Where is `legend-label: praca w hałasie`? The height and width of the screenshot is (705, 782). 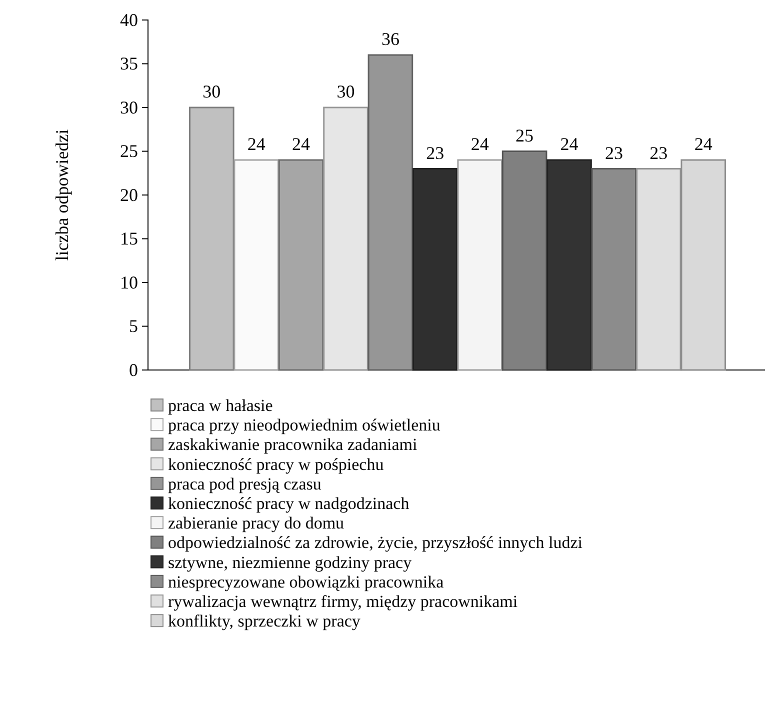 legend-label: praca w hałasie is located at coordinates (220, 405).